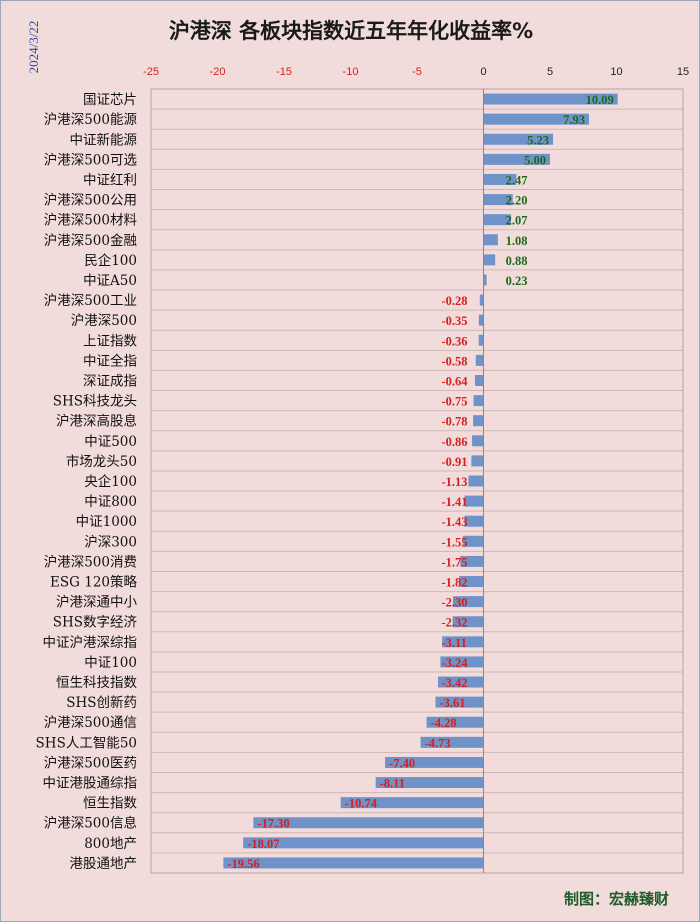 The width and height of the screenshot is (700, 922). I want to click on value-label: 0.23, so click(517, 281).